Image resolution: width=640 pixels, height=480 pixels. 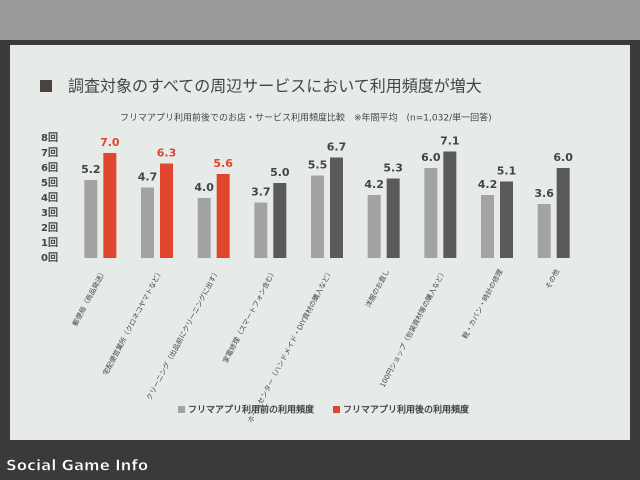 What do you see at coordinates (46, 86) in the screenshot?
I see `title-marker` at bounding box center [46, 86].